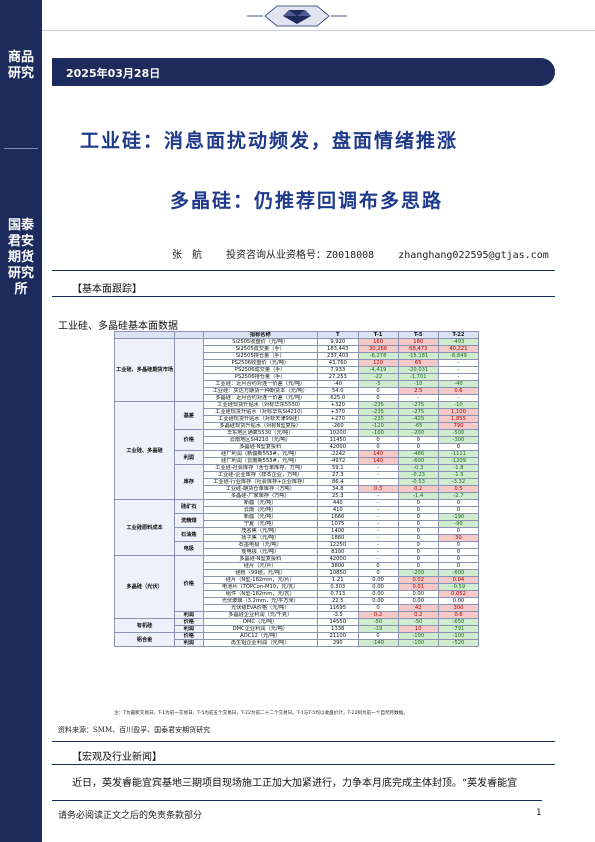 Image resolution: width=595 pixels, height=842 pixels. I want to click on change-t22: 0.5, so click(458, 489).